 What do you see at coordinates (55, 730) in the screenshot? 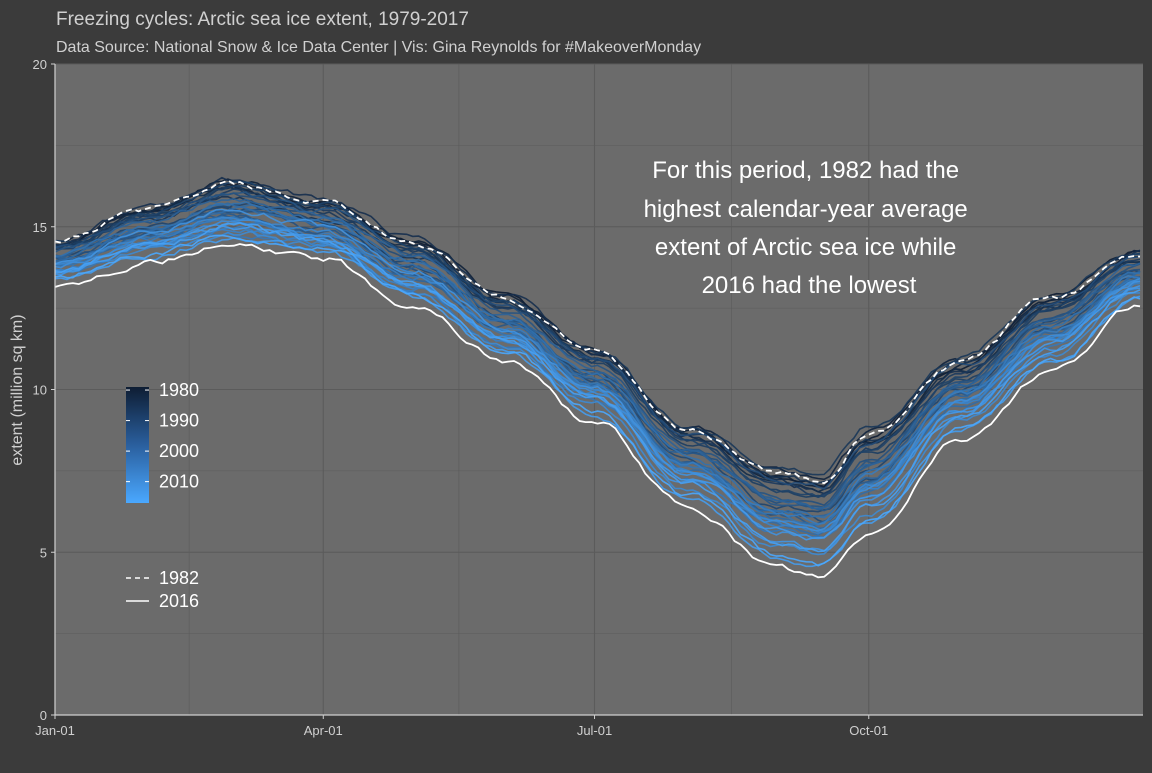
I see `x-tick-label: Jan-01` at bounding box center [55, 730].